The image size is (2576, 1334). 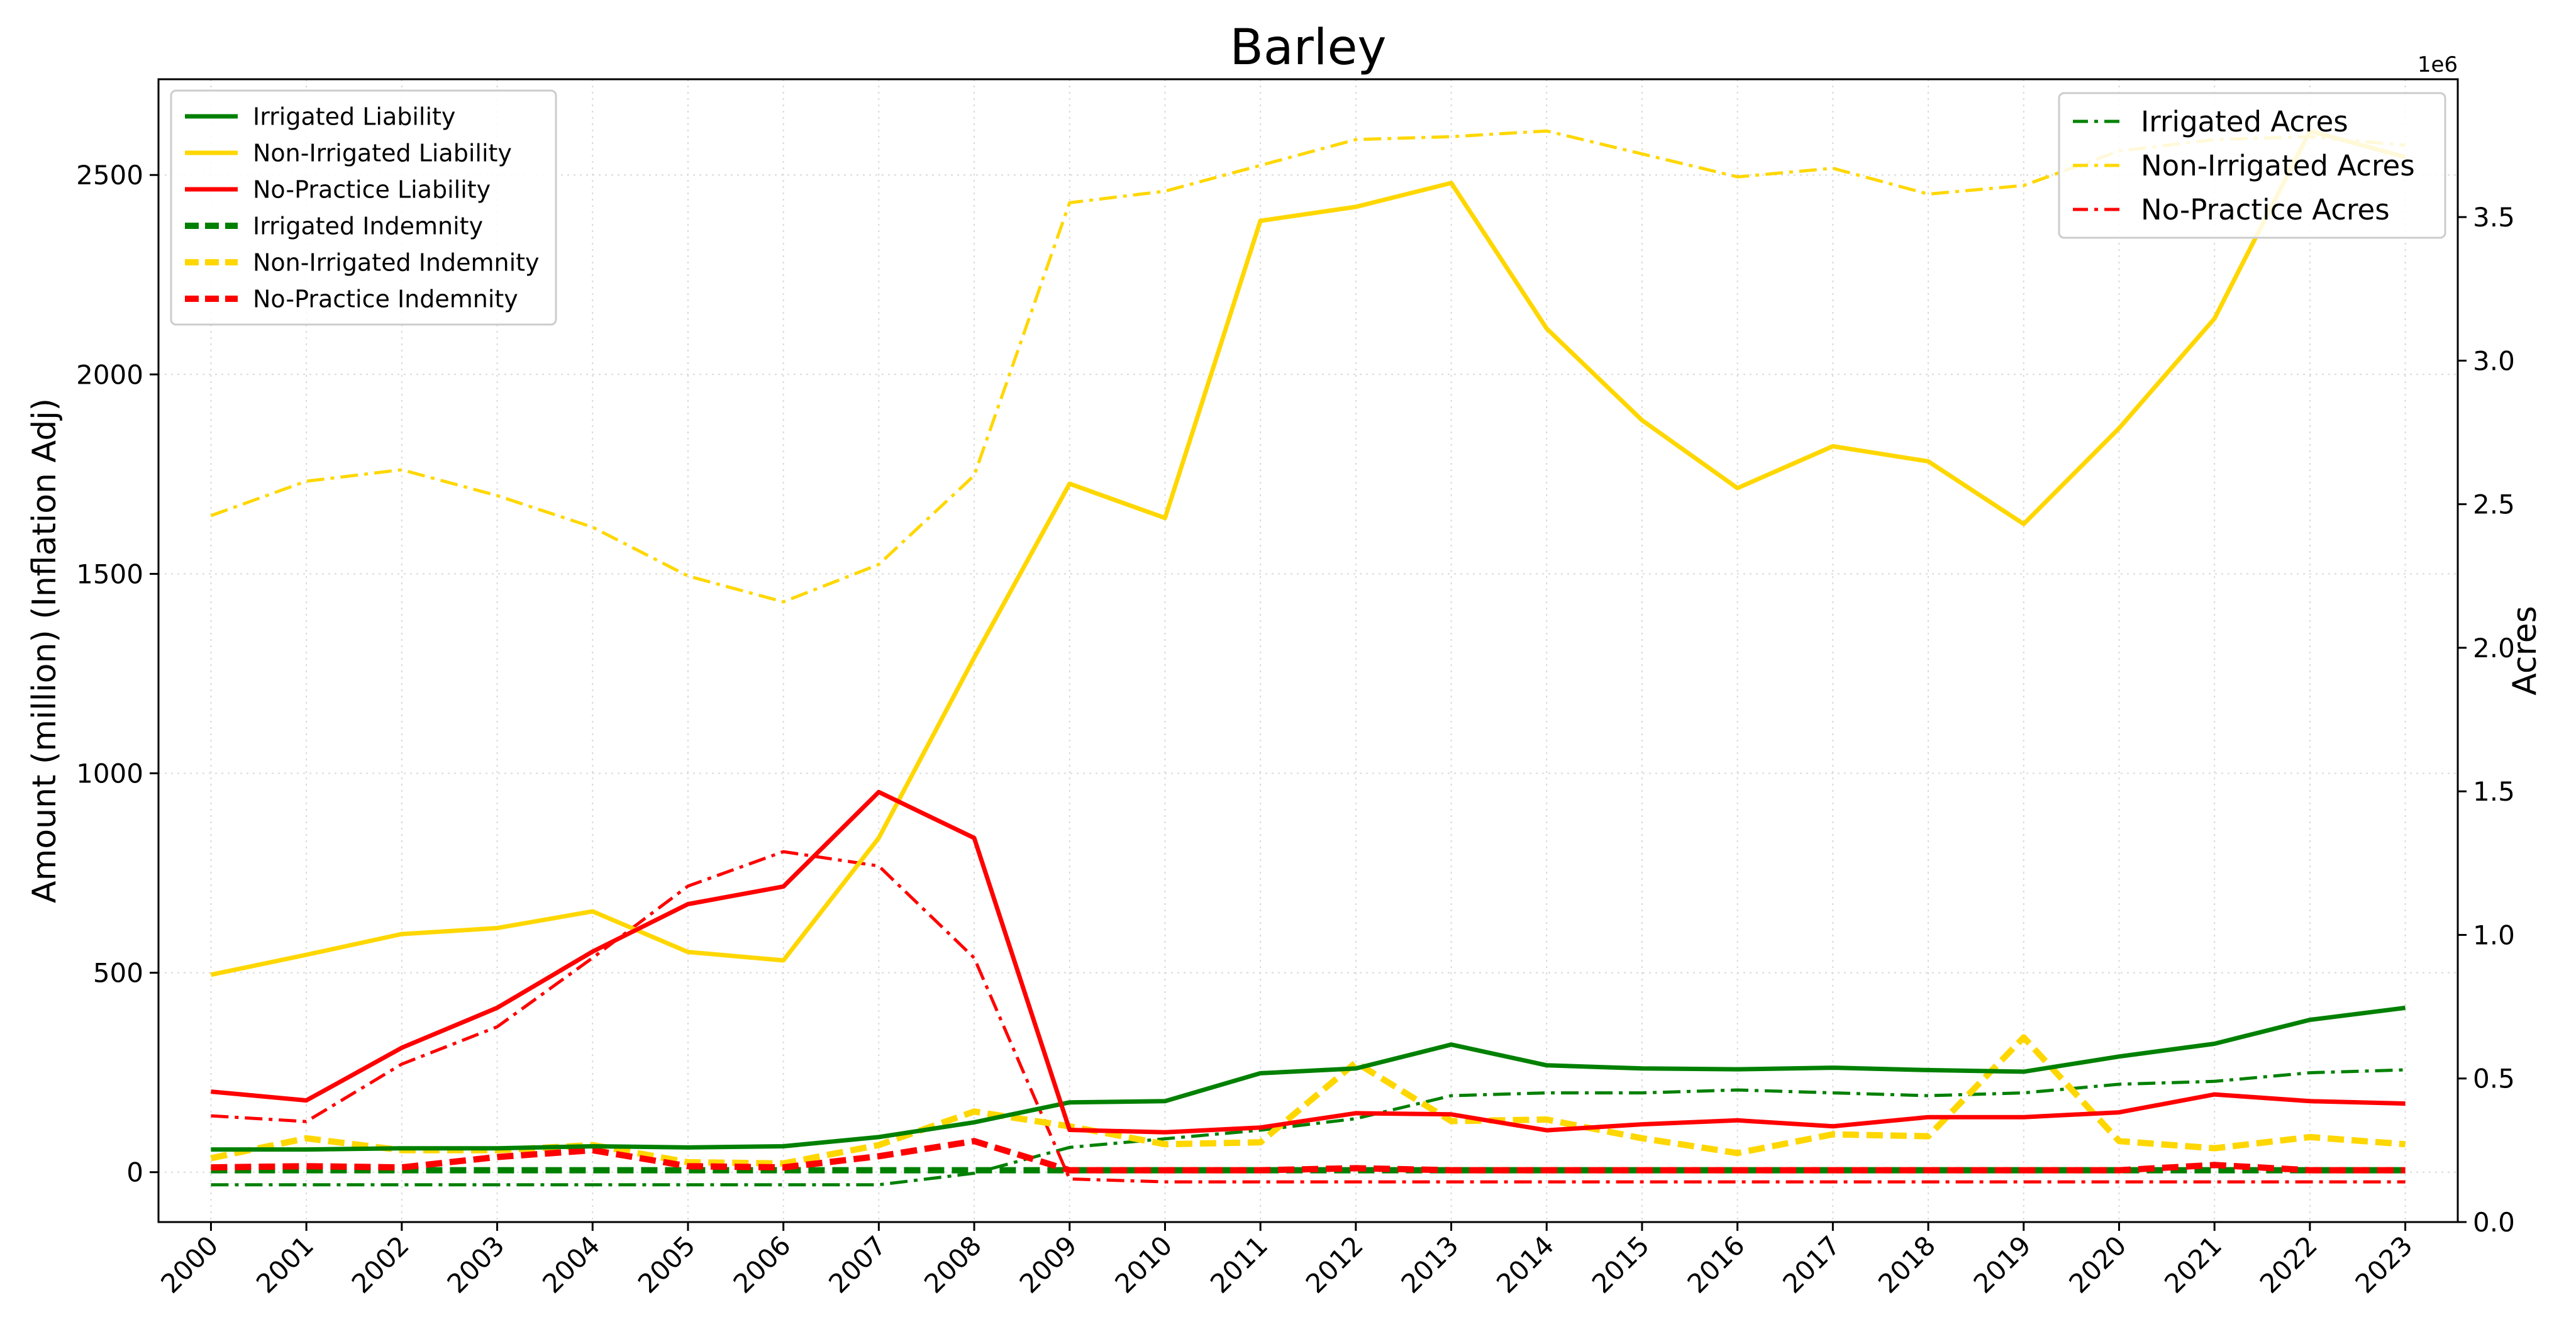 I want to click on y2-offset-text: 1e6, so click(x=2438, y=64).